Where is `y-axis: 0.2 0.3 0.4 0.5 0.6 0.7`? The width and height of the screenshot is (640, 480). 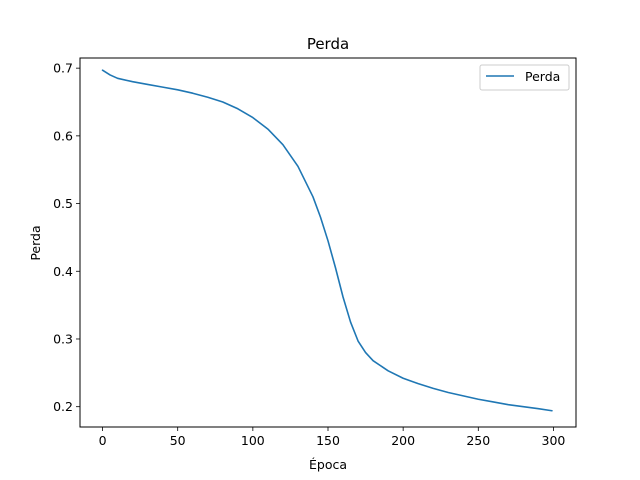
y-axis: 0.2 0.3 0.4 0.5 0.6 0.7 is located at coordinates (66, 237).